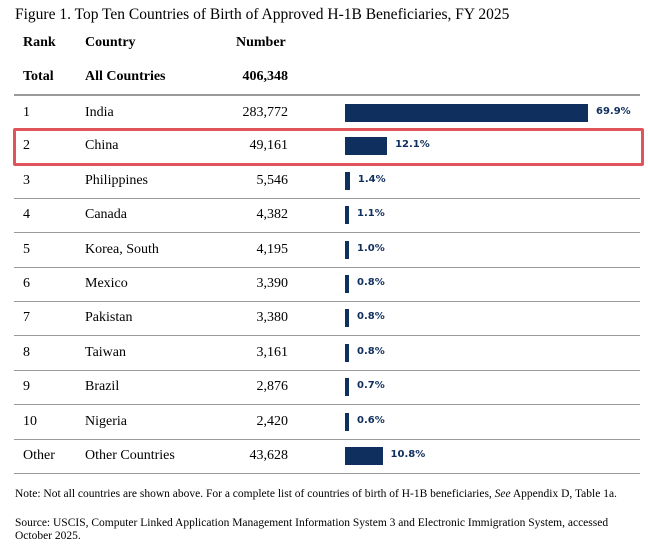  Describe the element at coordinates (26, 283) in the screenshot. I see `rank-cell: 6` at that location.